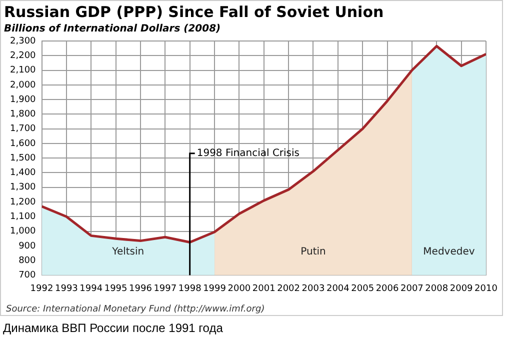 This screenshot has width=508, height=340. What do you see at coordinates (127, 252) in the screenshot?
I see `series-label: Yeltsin` at bounding box center [127, 252].